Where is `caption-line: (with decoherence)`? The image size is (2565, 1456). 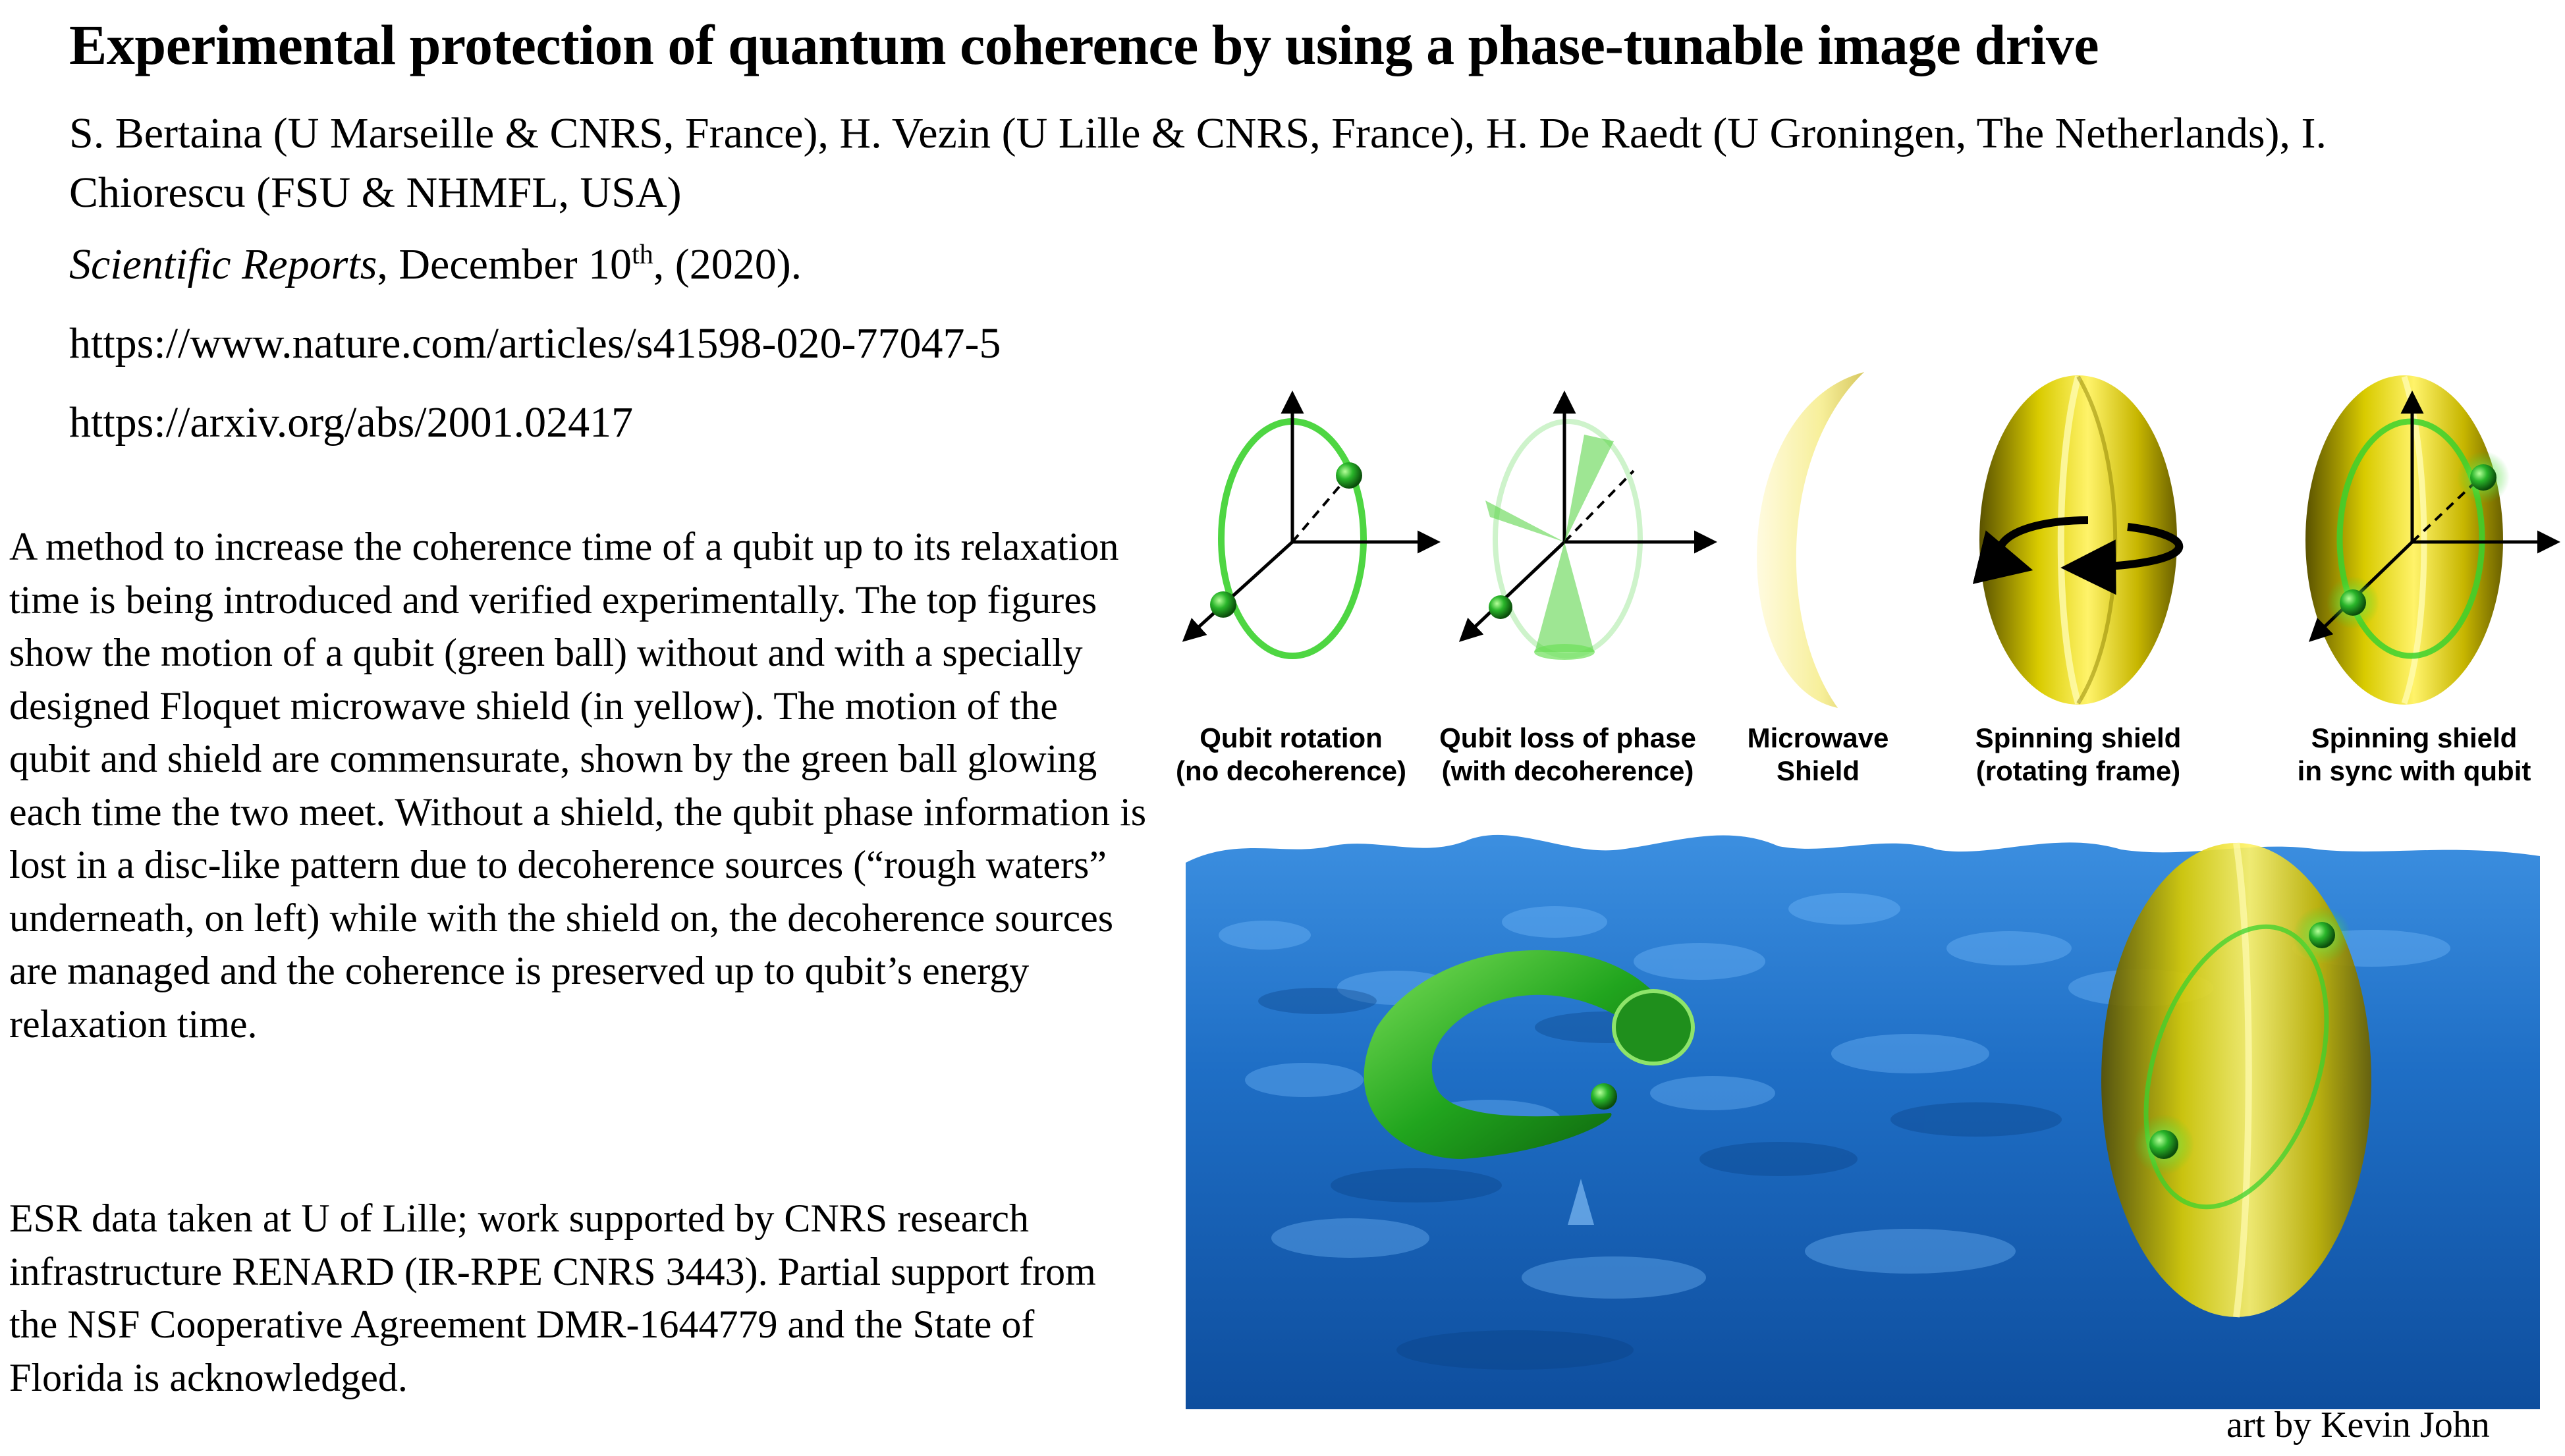
caption-line: (with decoherence) is located at coordinates (1567, 770).